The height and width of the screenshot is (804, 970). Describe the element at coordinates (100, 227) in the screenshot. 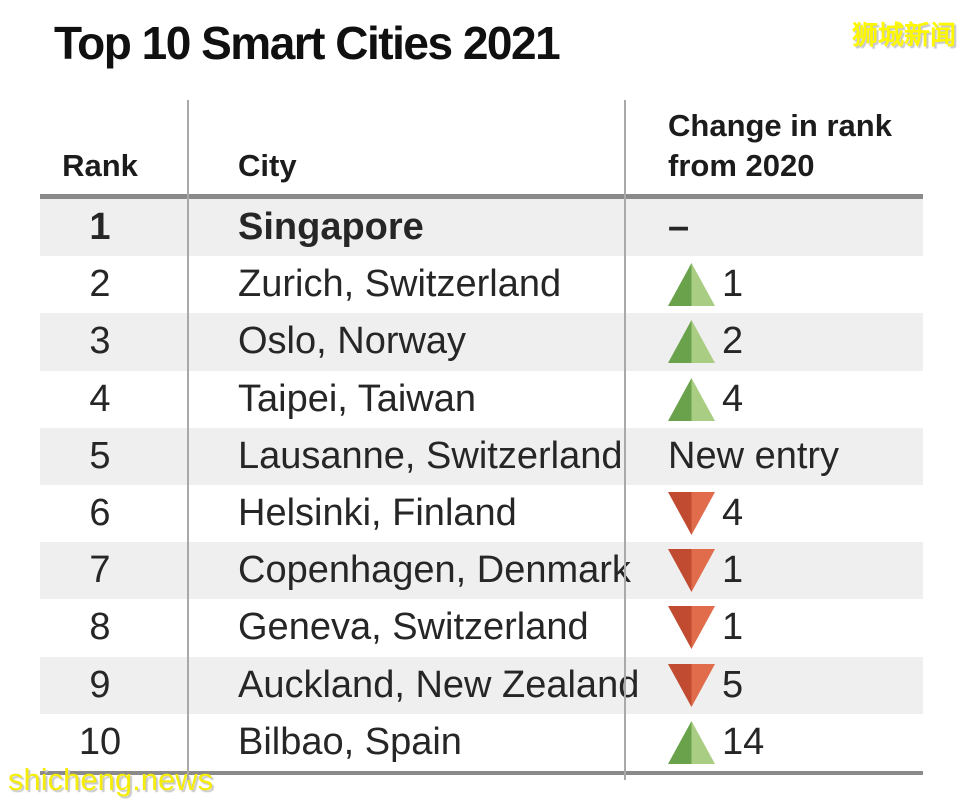

I see `rank-cell: 1` at that location.